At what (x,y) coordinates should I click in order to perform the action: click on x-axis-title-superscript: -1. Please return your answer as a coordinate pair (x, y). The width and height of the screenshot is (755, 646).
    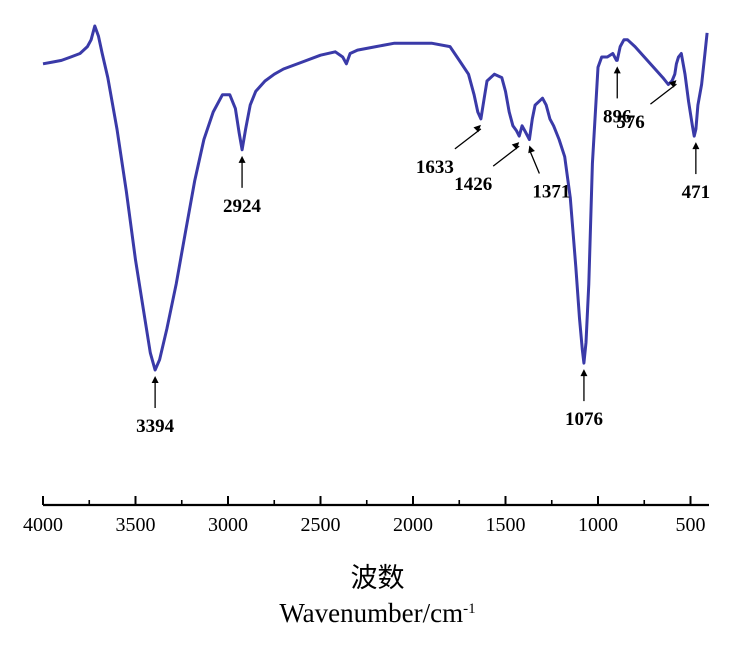
    Looking at the image, I should click on (469, 609).